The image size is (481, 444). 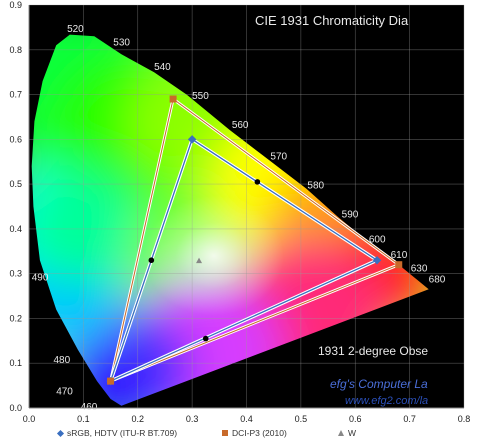 I want to click on wavelength-label: 470, so click(x=64, y=392).